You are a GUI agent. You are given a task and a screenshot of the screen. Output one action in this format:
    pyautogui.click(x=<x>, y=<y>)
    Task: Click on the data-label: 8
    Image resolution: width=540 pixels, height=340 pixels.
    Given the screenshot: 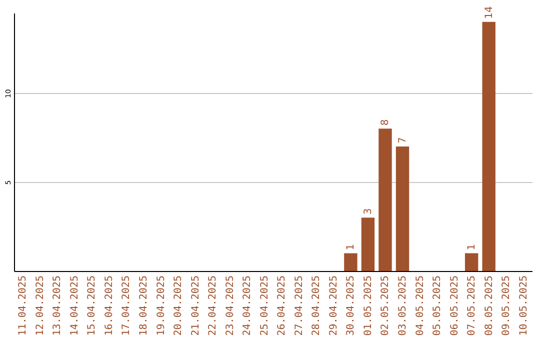 What is the action you would take?
    pyautogui.click(x=386, y=122)
    